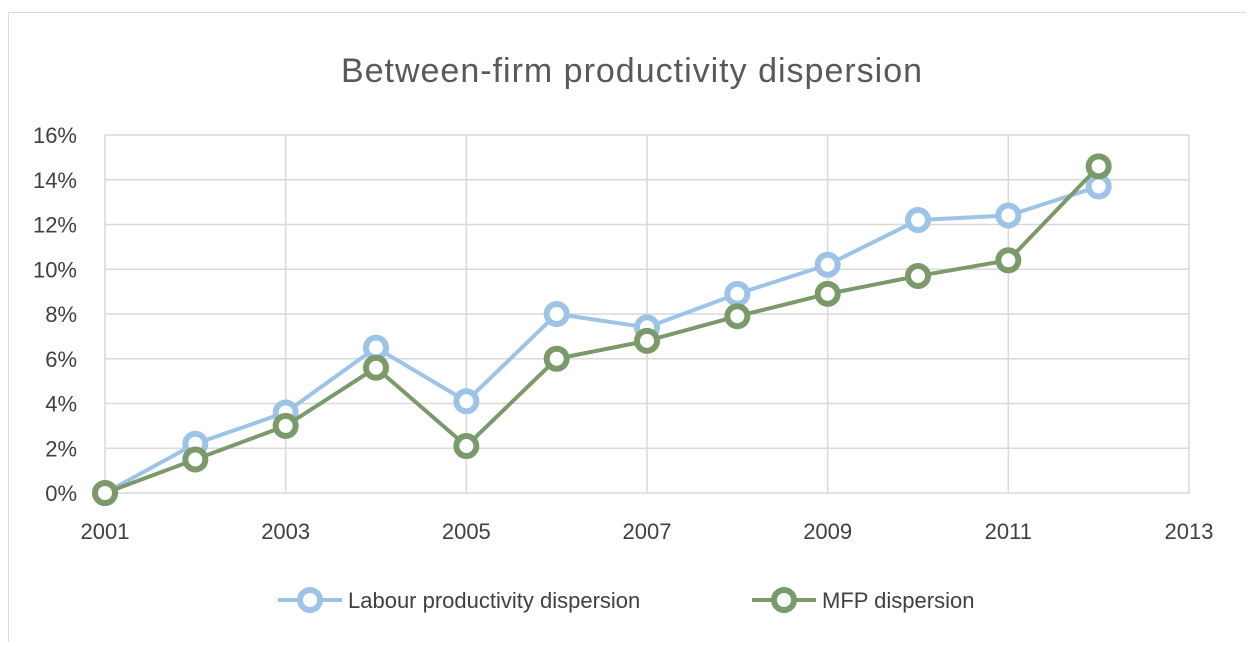  What do you see at coordinates (105, 531) in the screenshot?
I see `x-tick-label: 2001` at bounding box center [105, 531].